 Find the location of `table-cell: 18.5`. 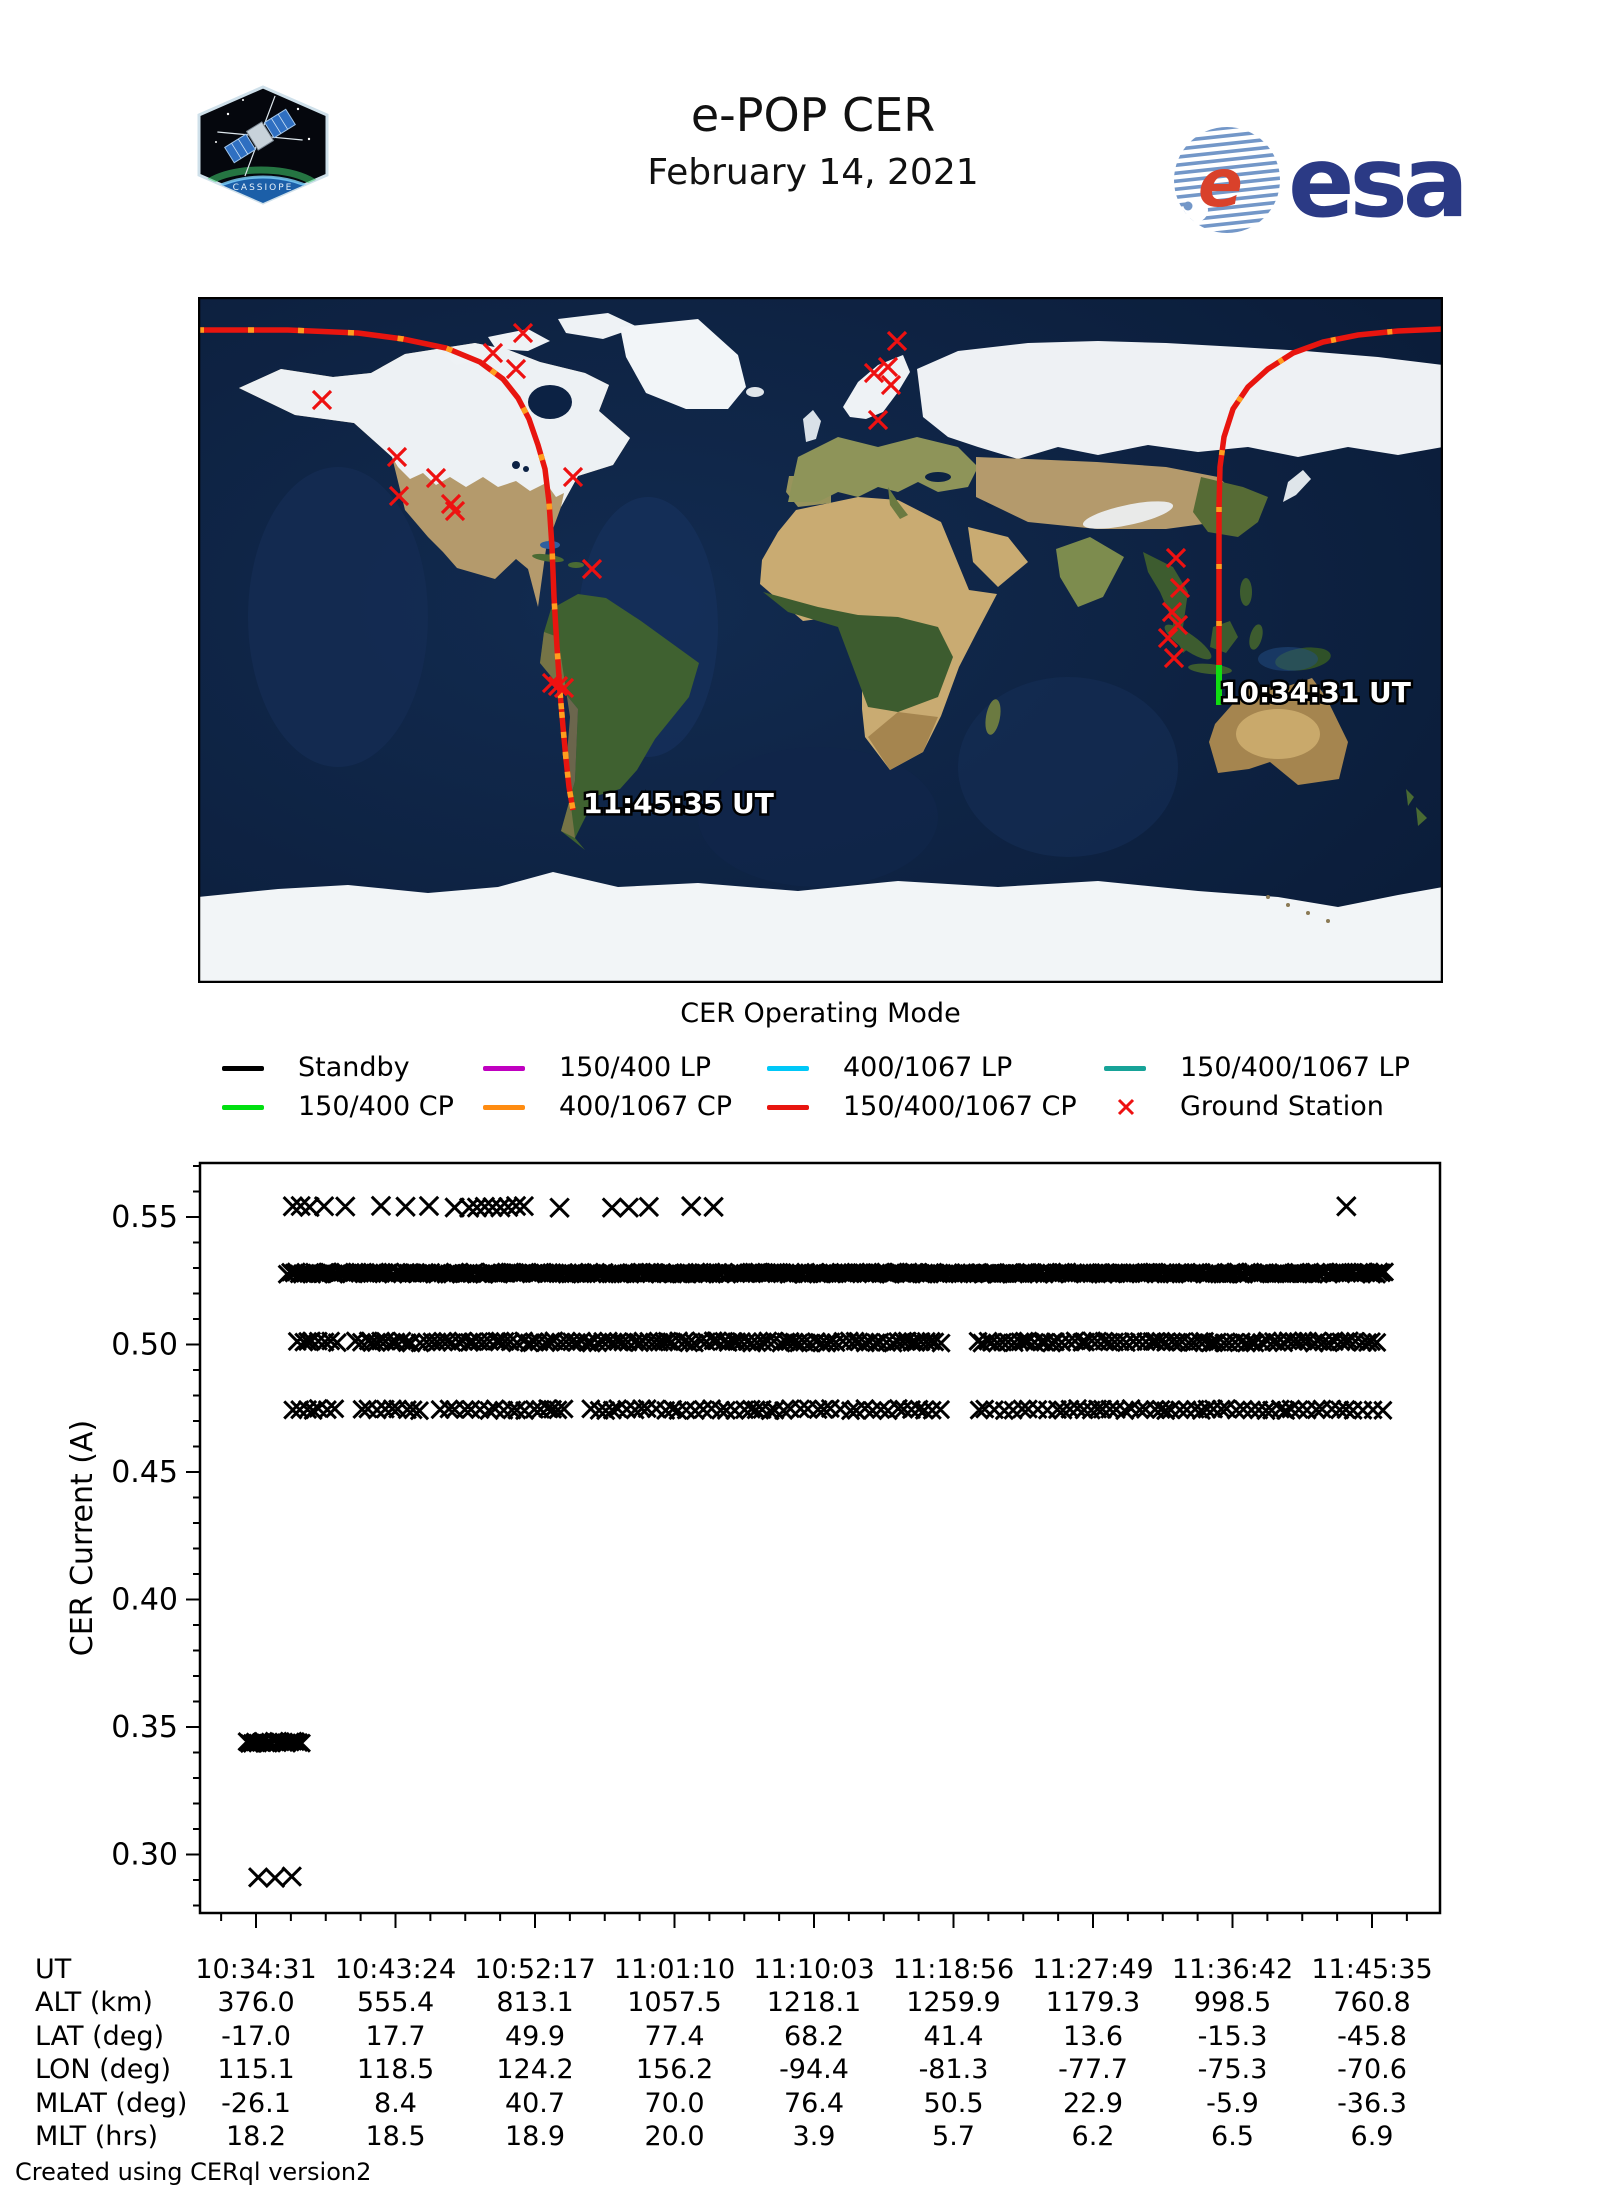

table-cell: 18.5 is located at coordinates (395, 2136).